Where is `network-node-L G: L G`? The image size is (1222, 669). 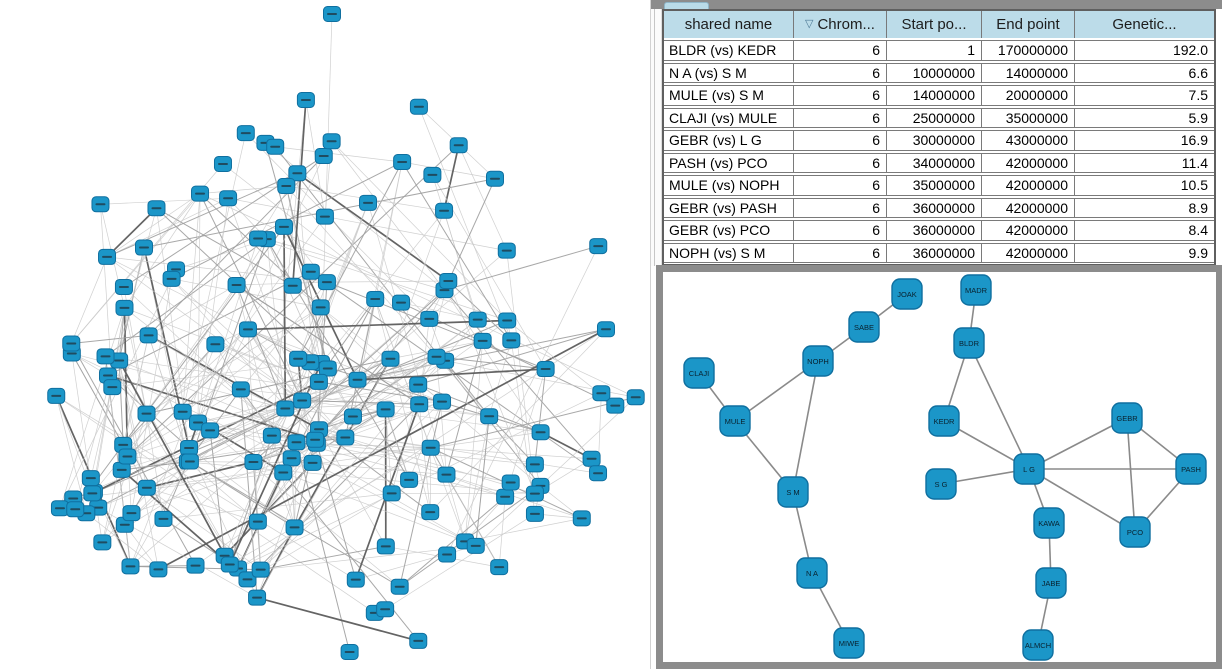
network-node-L G: L G is located at coordinates (1029, 469).